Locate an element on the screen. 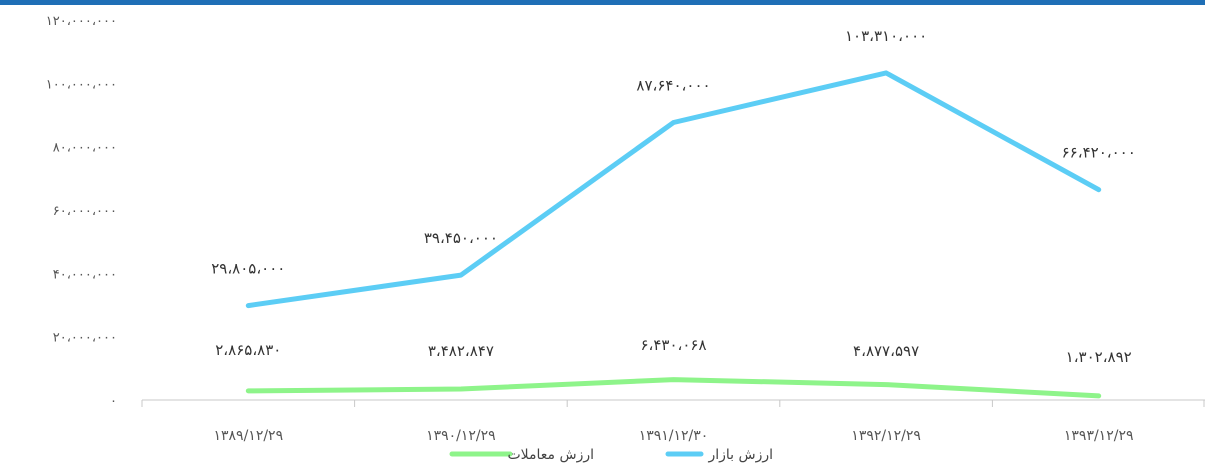 The height and width of the screenshot is (465, 1205). data-label: ۶،۴۳۰،۰۶۸ is located at coordinates (673, 345).